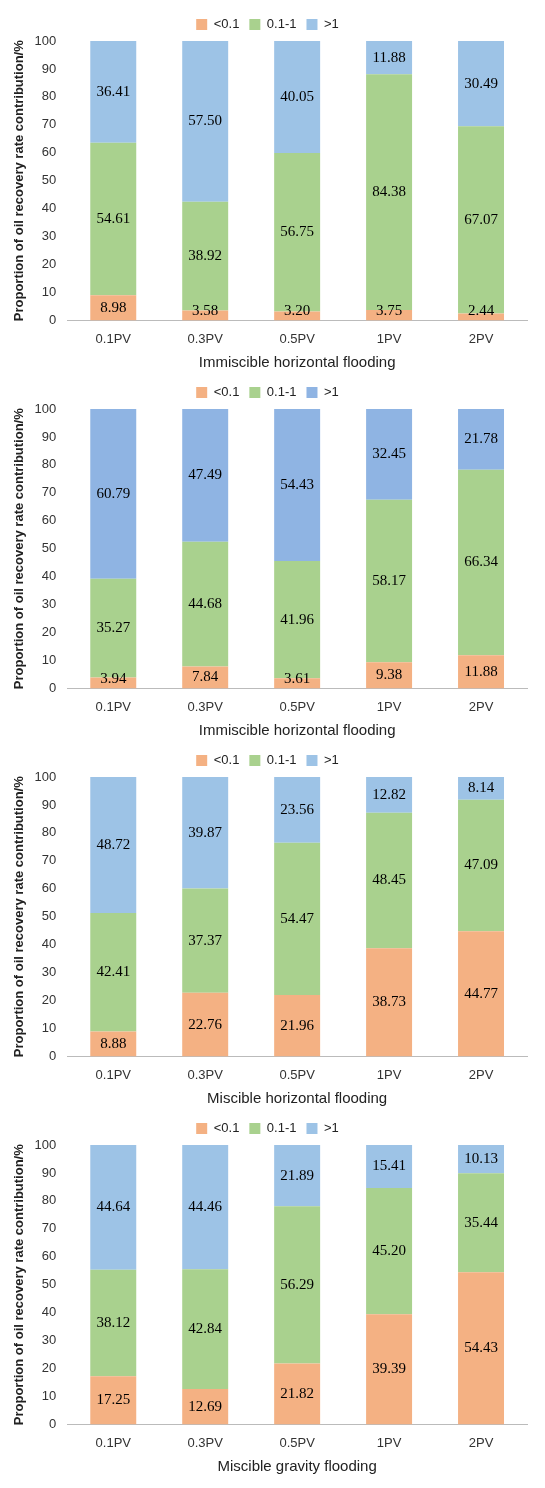 The width and height of the screenshot is (545, 1488). What do you see at coordinates (49, 68) in the screenshot?
I see `y-tick-label: 90` at bounding box center [49, 68].